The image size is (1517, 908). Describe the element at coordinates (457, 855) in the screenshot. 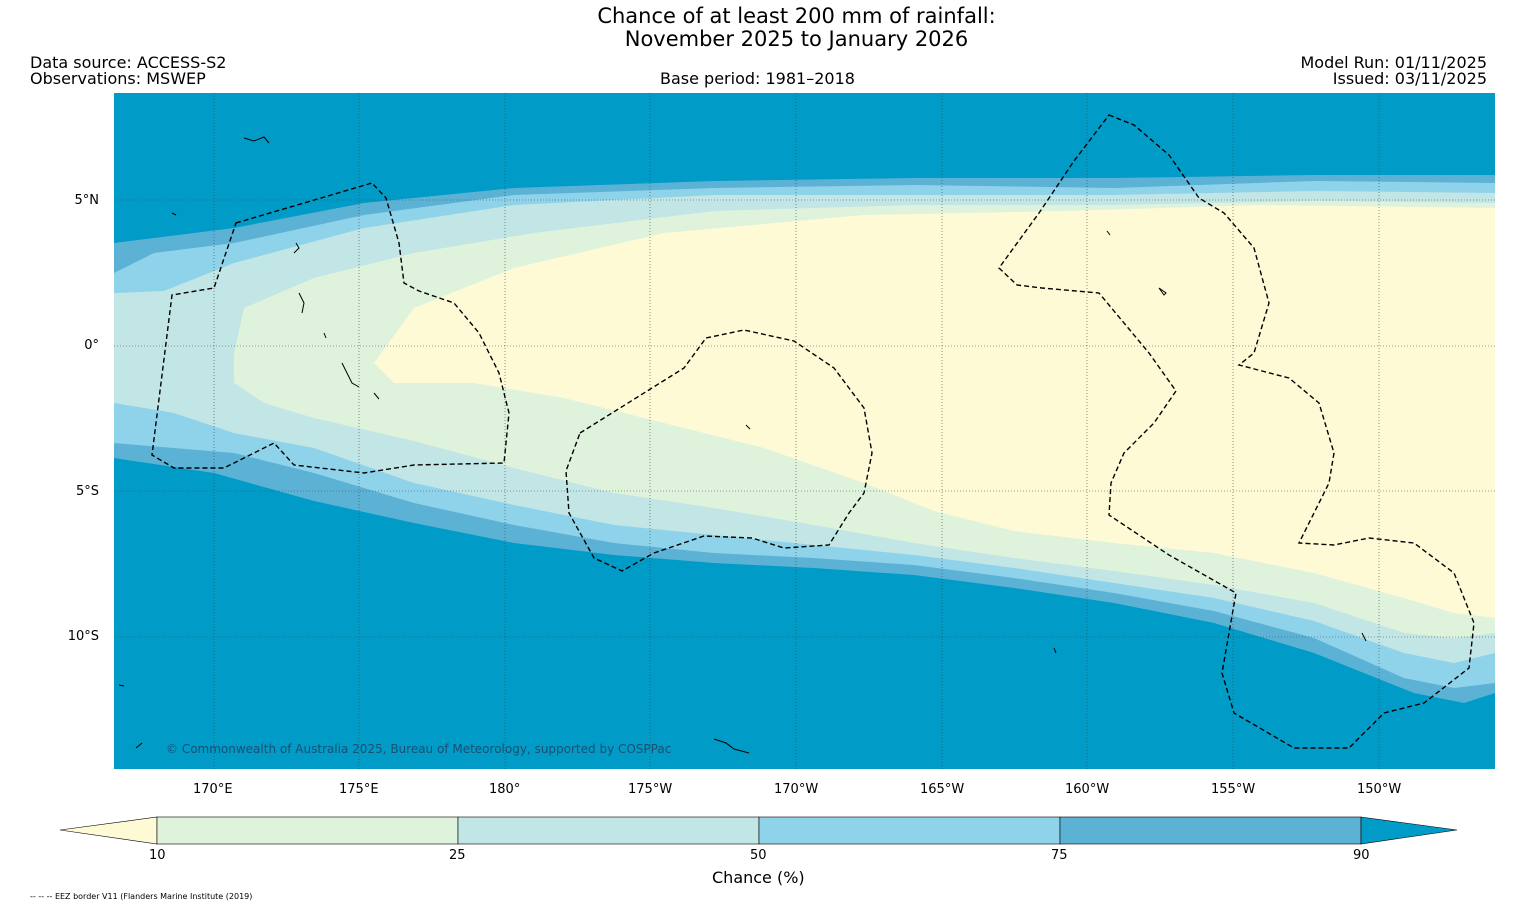

I see `colorbar-tick-25: 25` at that location.